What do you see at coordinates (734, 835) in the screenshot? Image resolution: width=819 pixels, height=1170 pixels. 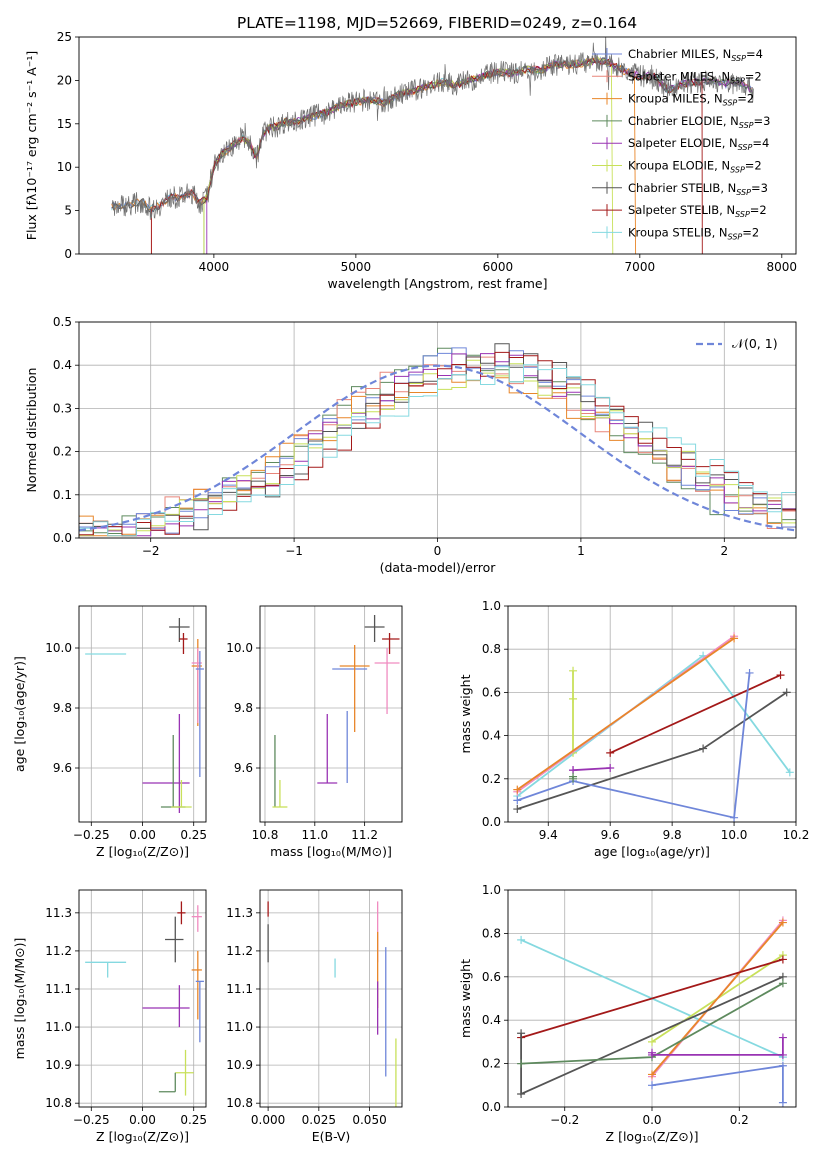 I see `x-tick-label: 10.0` at bounding box center [734, 835].